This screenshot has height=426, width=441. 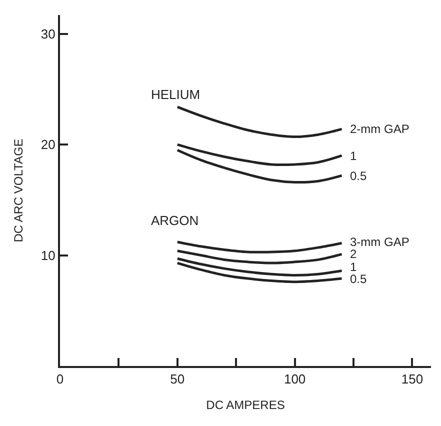 I want to click on annotation: ARGON, so click(x=175, y=220).